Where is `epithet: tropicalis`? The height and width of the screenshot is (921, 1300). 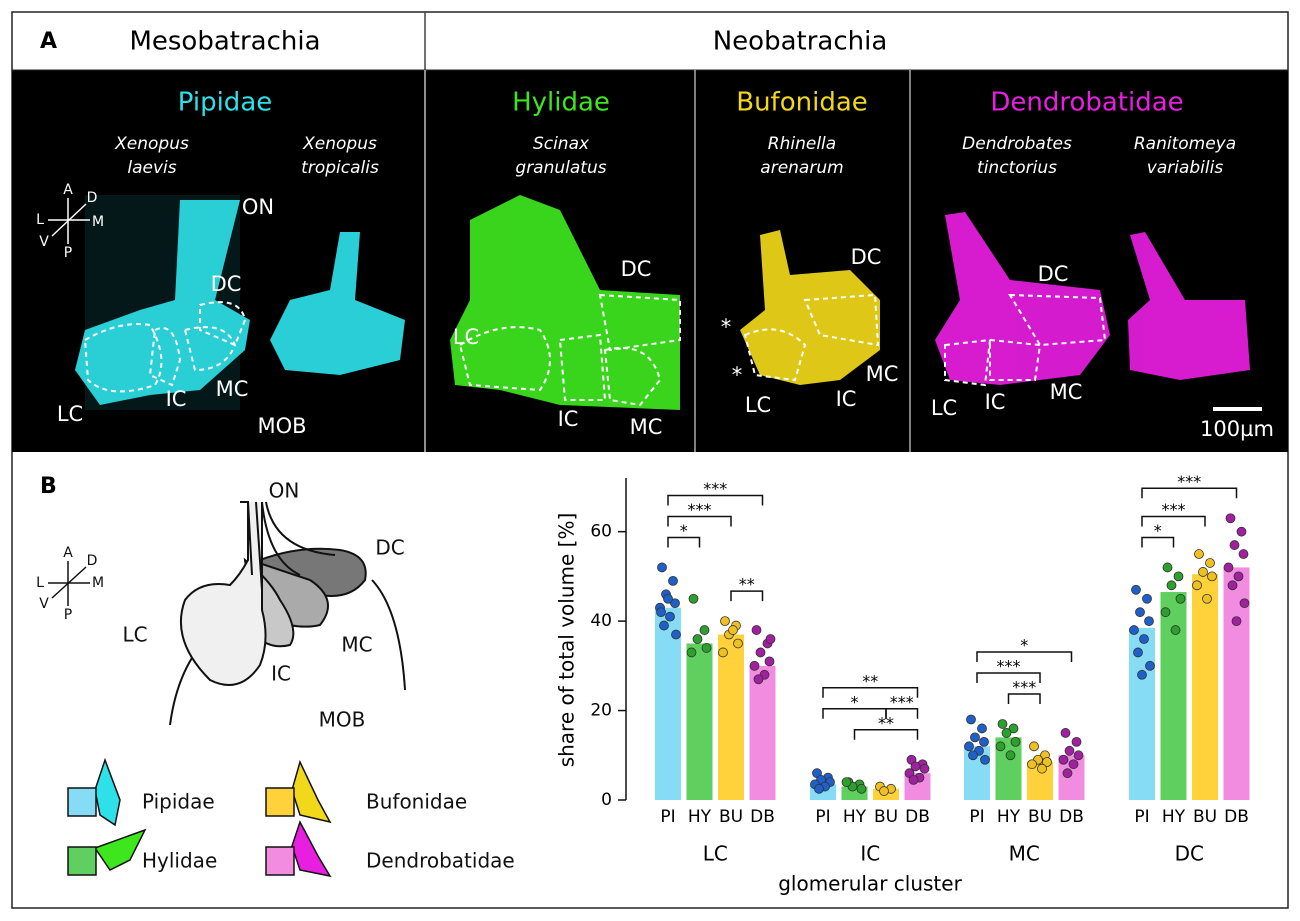 epithet: tropicalis is located at coordinates (340, 168).